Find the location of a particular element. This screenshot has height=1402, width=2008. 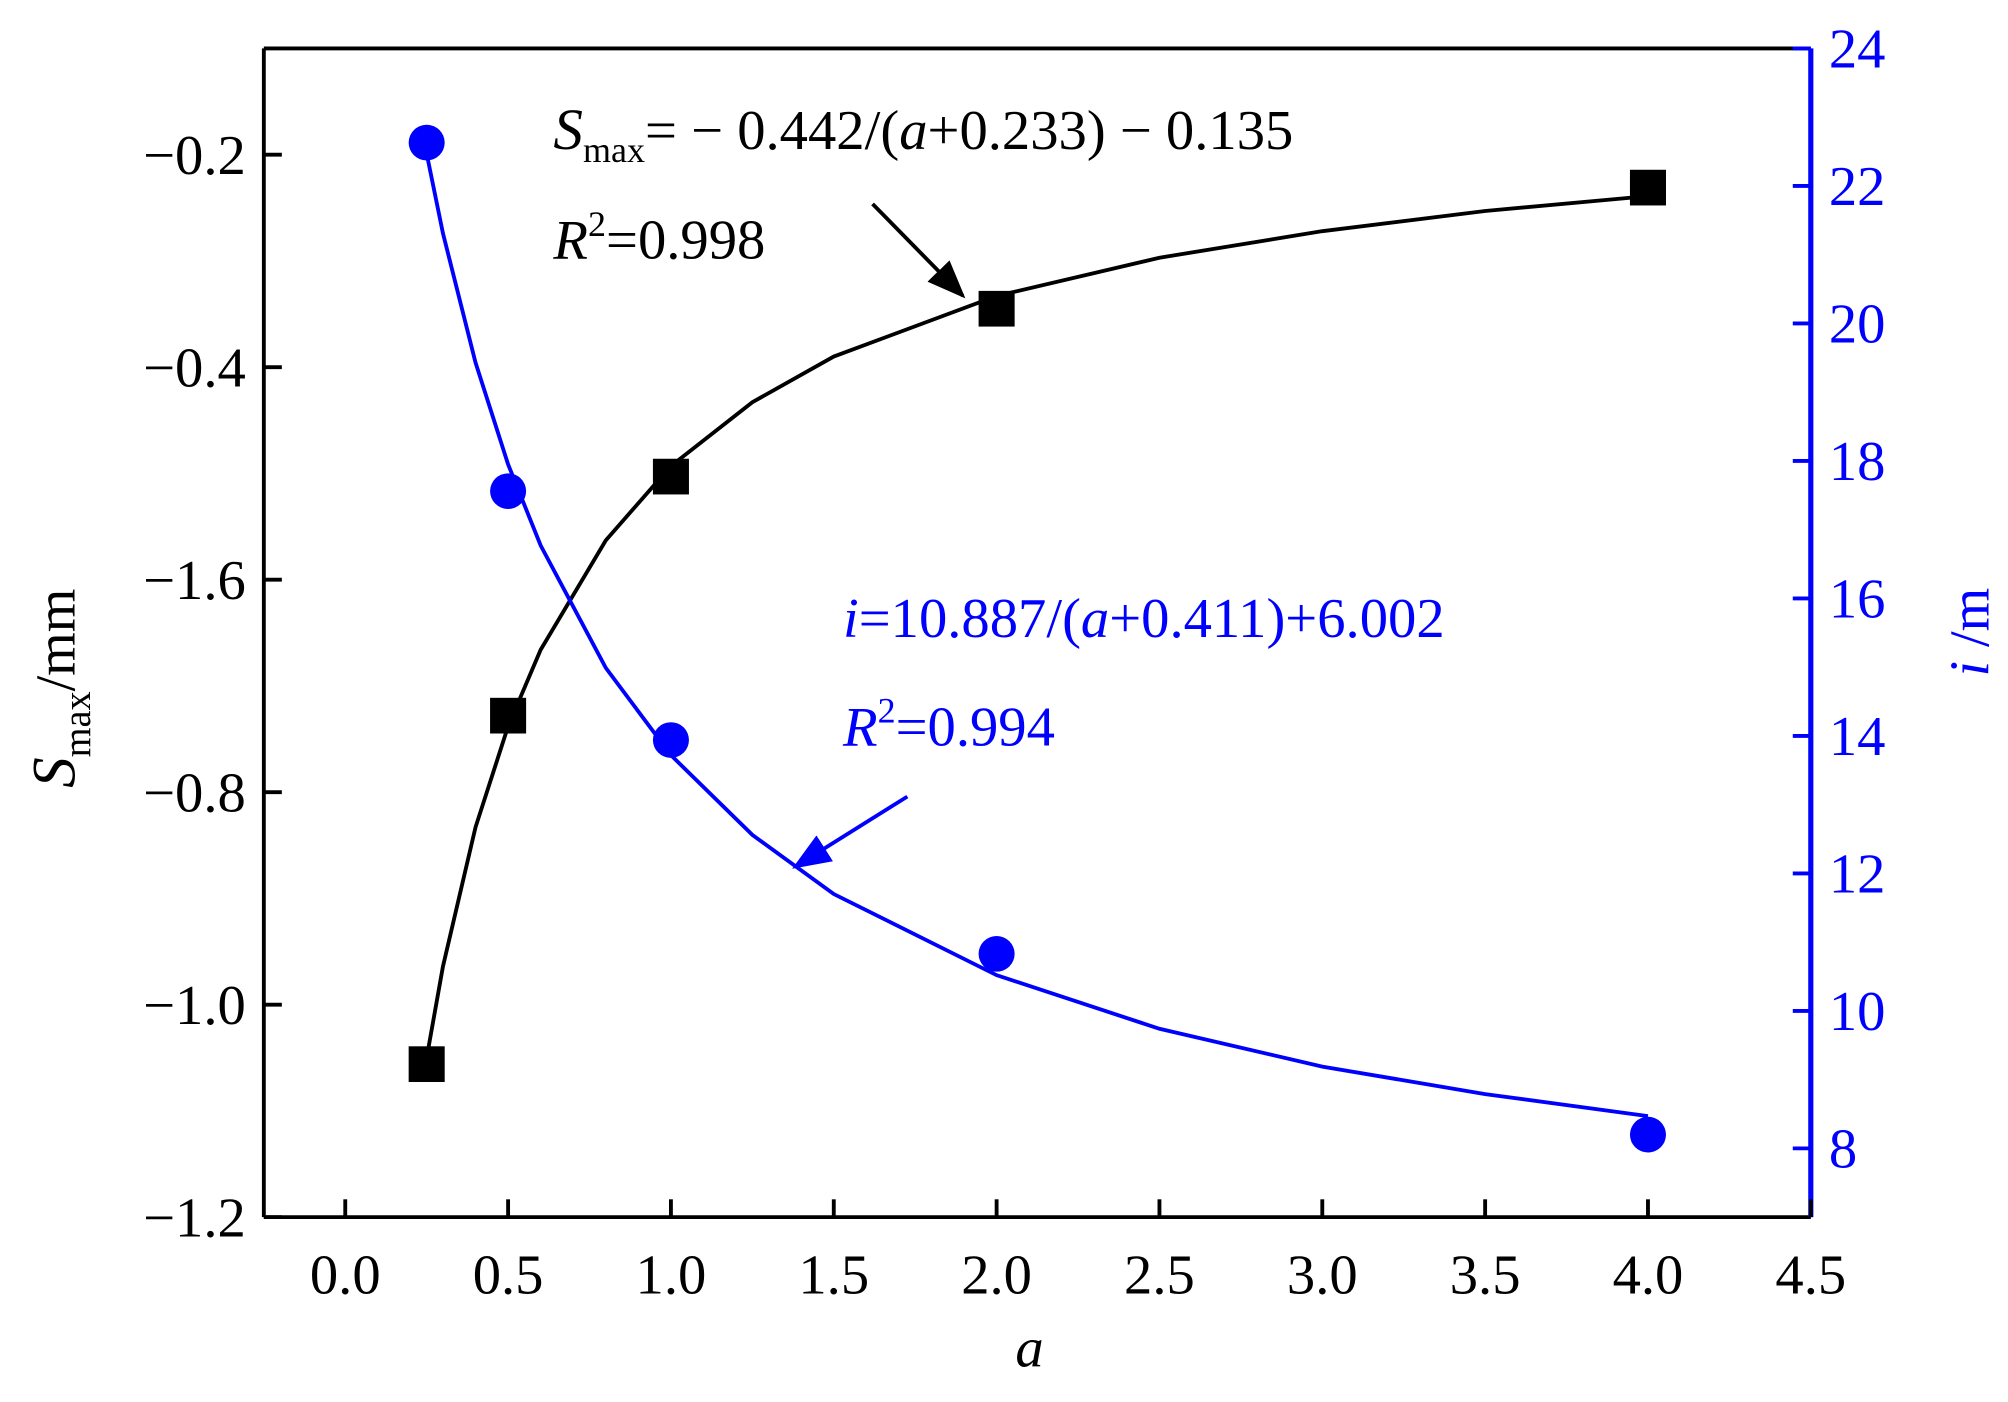

y2-tick-label: 14 is located at coordinates (1857, 737).